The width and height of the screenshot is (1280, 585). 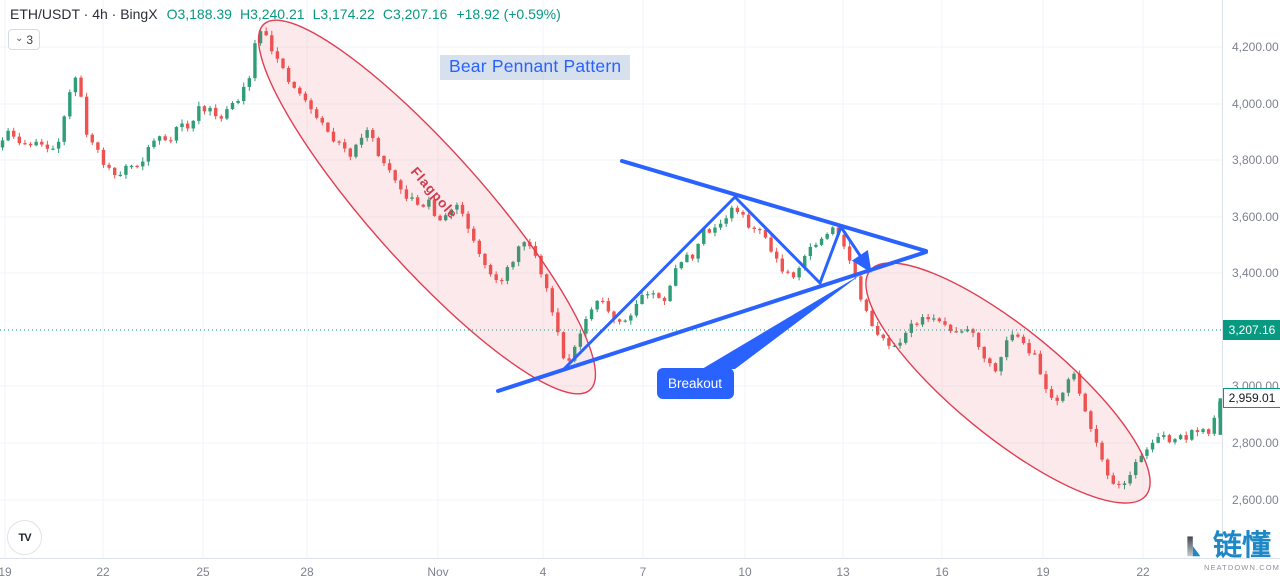 What do you see at coordinates (1255, 217) in the screenshot?
I see `price-tick-label: 3,600.00` at bounding box center [1255, 217].